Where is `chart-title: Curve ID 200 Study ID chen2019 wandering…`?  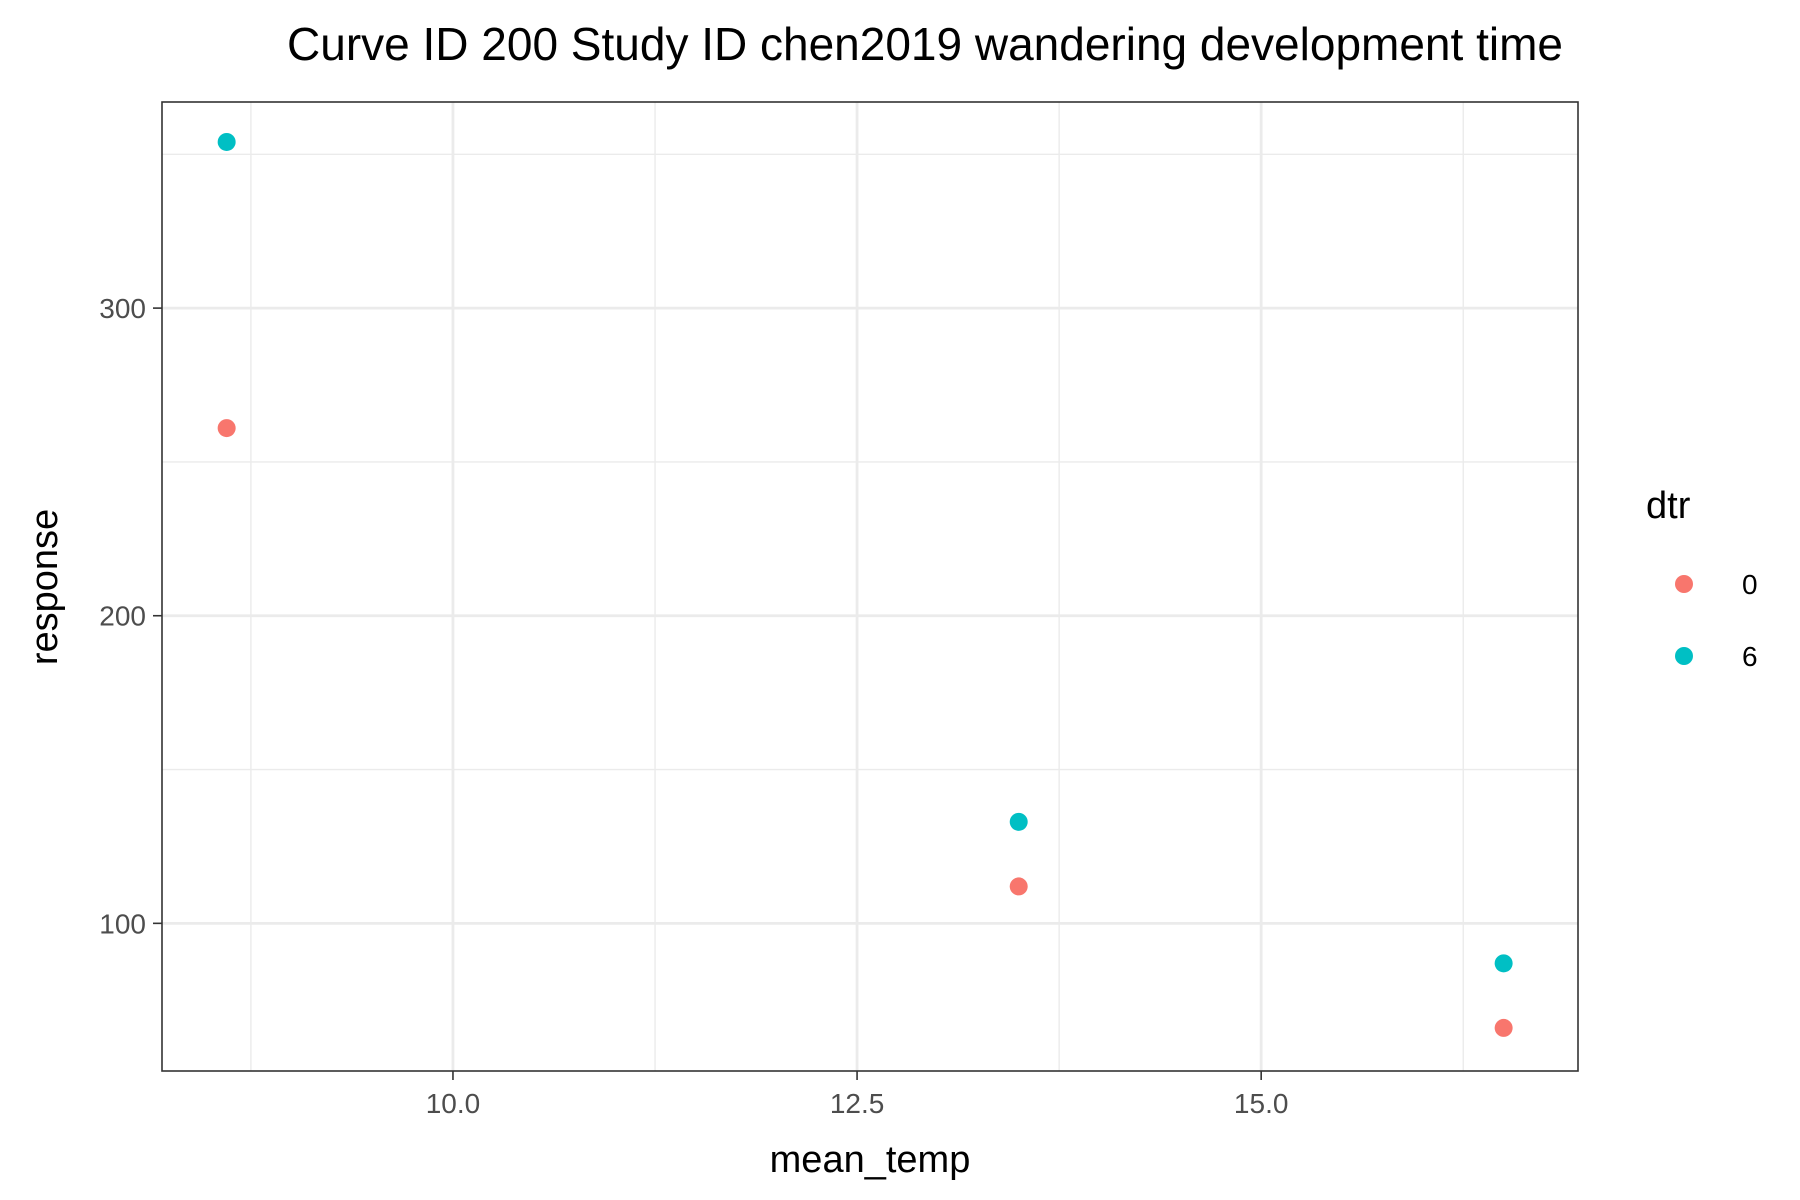
chart-title: Curve ID 200 Study ID chen2019 wandering… is located at coordinates (925, 44).